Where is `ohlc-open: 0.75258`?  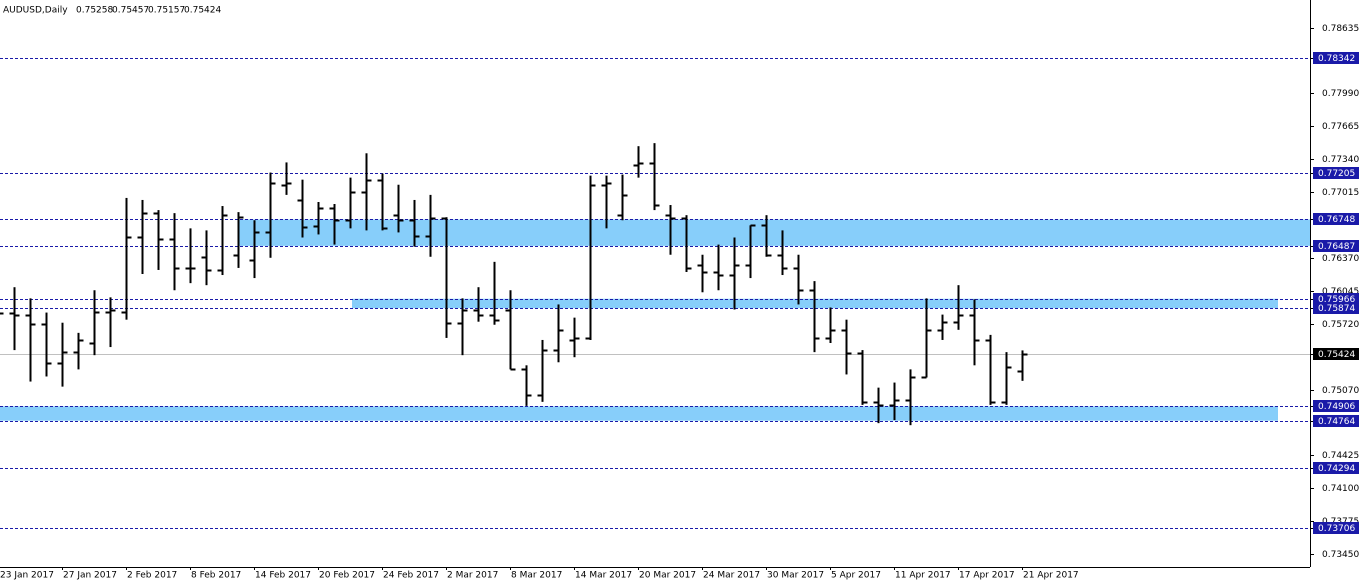 ohlc-open: 0.75258 is located at coordinates (94, 11).